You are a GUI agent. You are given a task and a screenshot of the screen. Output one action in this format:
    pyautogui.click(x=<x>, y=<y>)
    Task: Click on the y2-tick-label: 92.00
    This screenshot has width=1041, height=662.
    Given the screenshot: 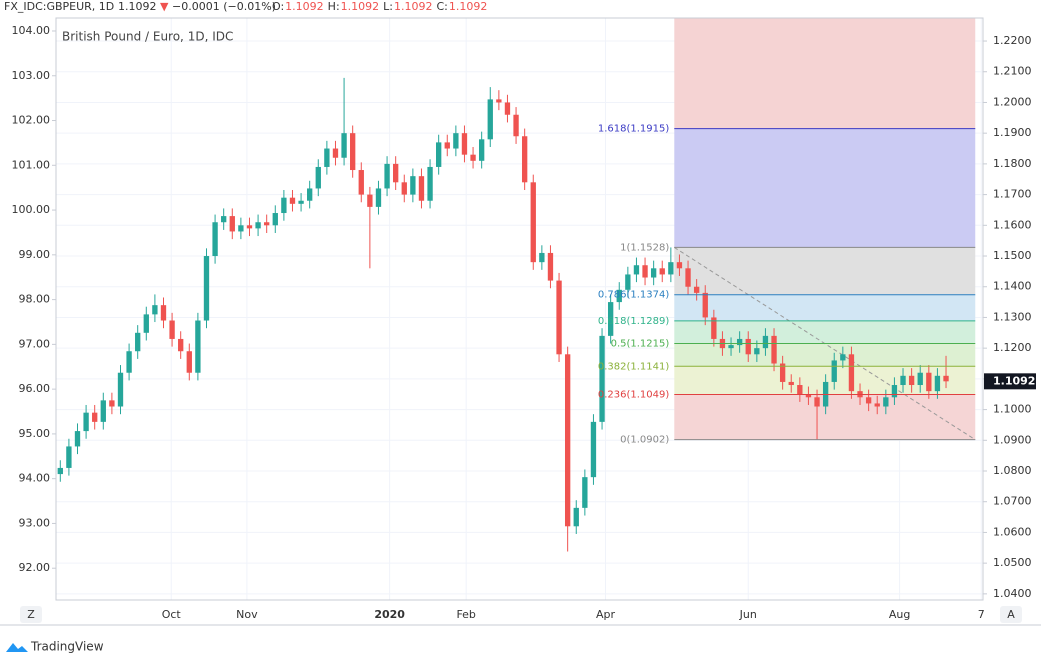 What is the action you would take?
    pyautogui.click(x=35, y=567)
    